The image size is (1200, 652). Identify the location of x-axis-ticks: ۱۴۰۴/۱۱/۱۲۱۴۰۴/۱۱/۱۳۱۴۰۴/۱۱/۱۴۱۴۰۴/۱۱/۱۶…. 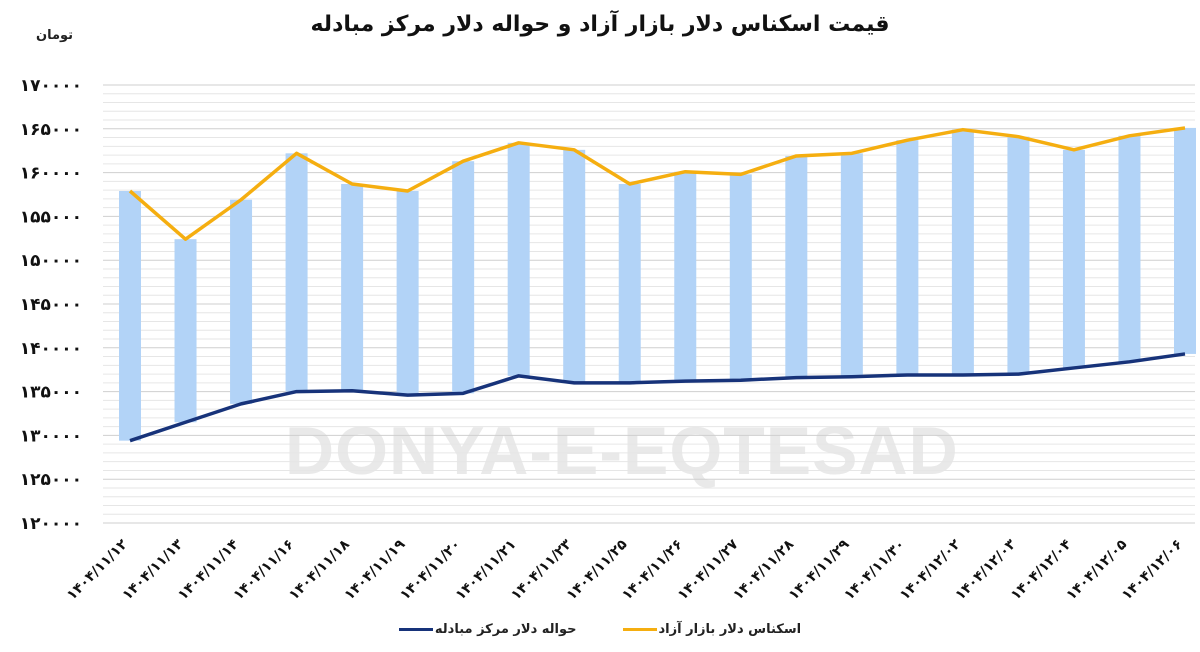
(625, 569).